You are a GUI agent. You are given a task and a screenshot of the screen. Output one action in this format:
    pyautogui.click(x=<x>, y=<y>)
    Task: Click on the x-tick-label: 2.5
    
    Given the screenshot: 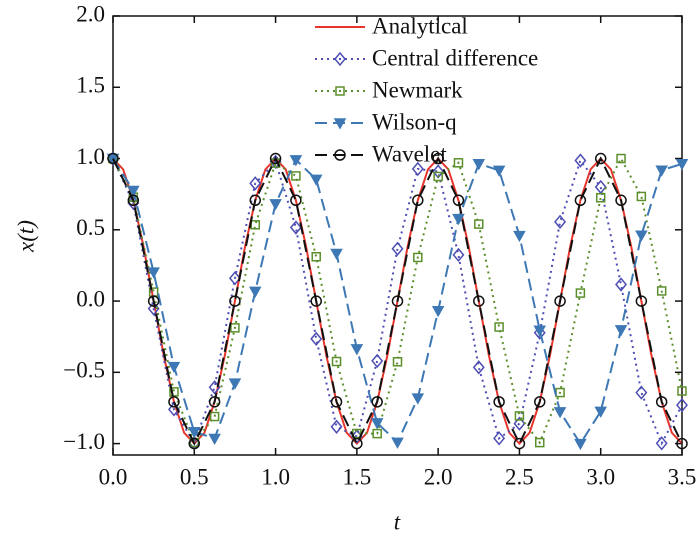 What is the action you would take?
    pyautogui.click(x=519, y=476)
    